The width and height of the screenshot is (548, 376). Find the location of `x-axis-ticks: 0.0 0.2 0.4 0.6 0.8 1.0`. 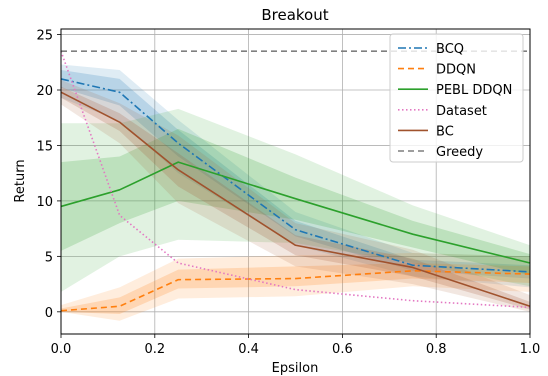

x-axis-ticks: 0.0 0.2 0.4 0.6 0.8 1.0 is located at coordinates (296, 345).